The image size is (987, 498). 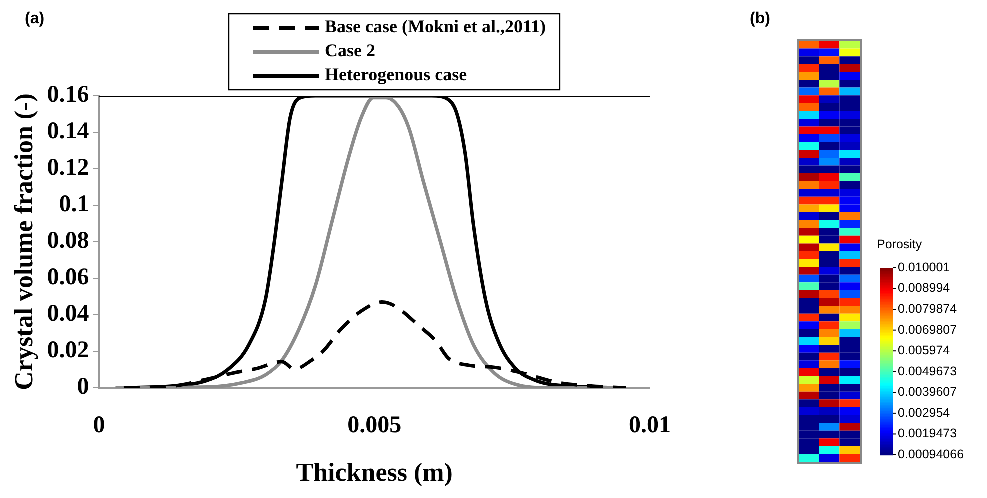 I want to click on y-tick-label: 0.12, so click(x=68, y=168).